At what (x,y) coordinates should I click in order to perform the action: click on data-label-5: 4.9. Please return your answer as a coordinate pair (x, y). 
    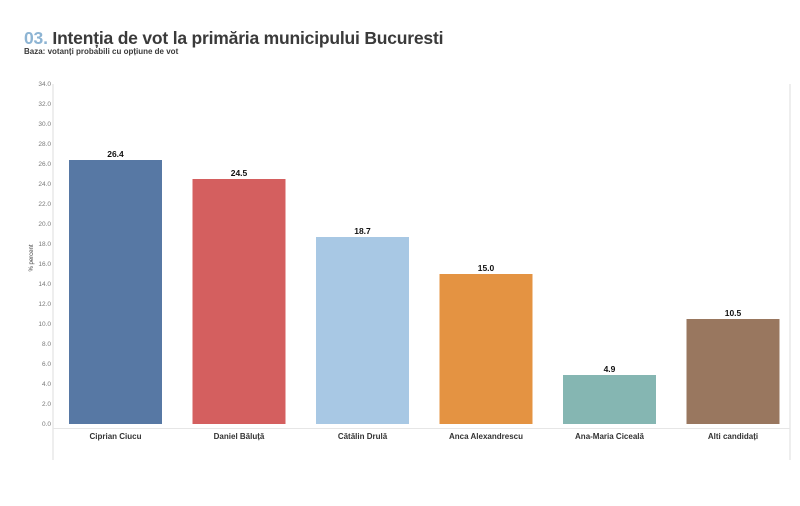
    Looking at the image, I should click on (610, 369).